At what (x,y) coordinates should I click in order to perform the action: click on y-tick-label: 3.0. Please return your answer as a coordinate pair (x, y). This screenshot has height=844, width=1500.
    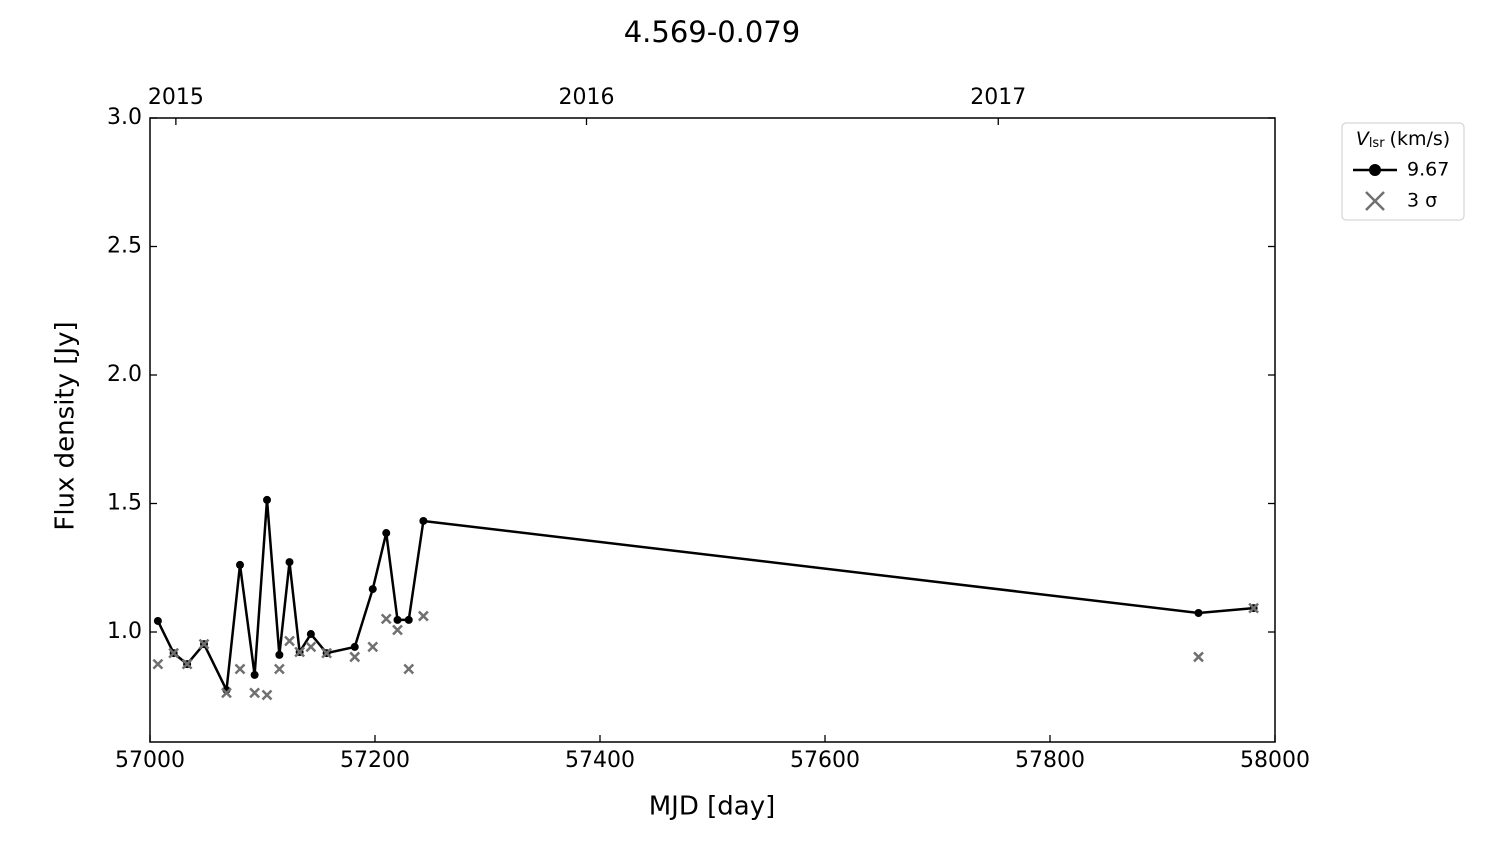
    Looking at the image, I should click on (124, 117).